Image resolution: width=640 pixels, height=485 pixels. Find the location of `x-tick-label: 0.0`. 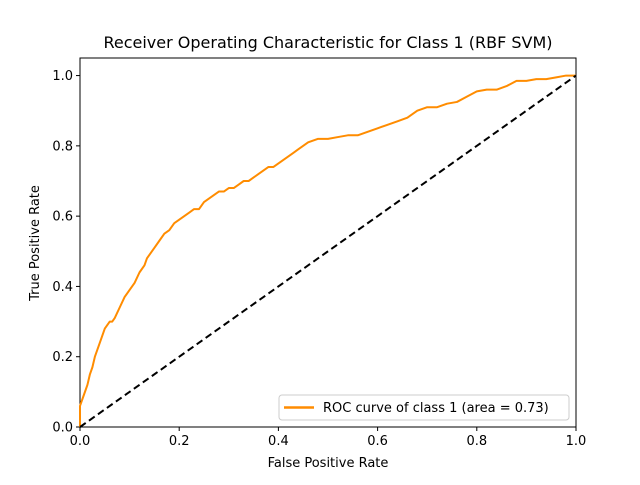

x-tick-label: 0.0 is located at coordinates (80, 441).